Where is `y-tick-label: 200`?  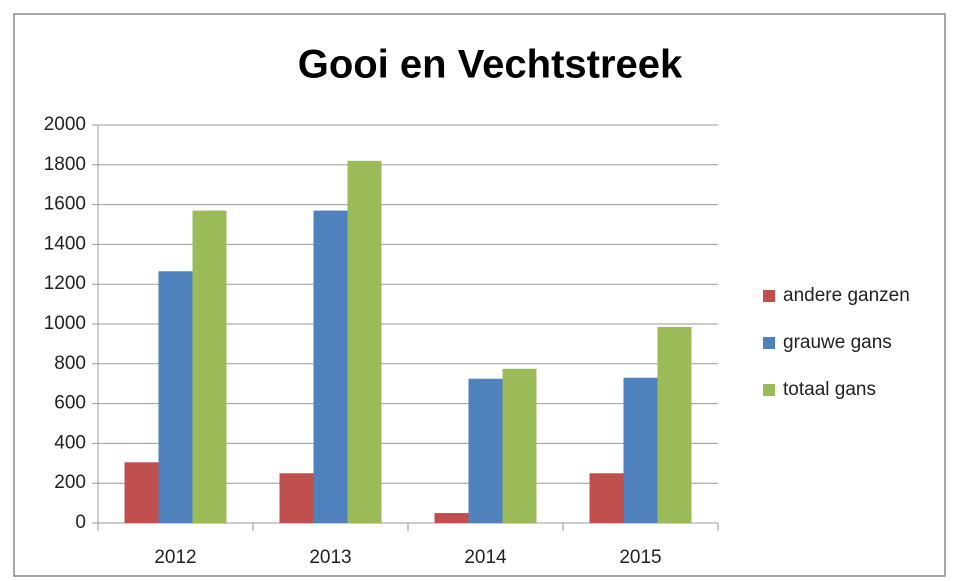 y-tick-label: 200 is located at coordinates (70, 482).